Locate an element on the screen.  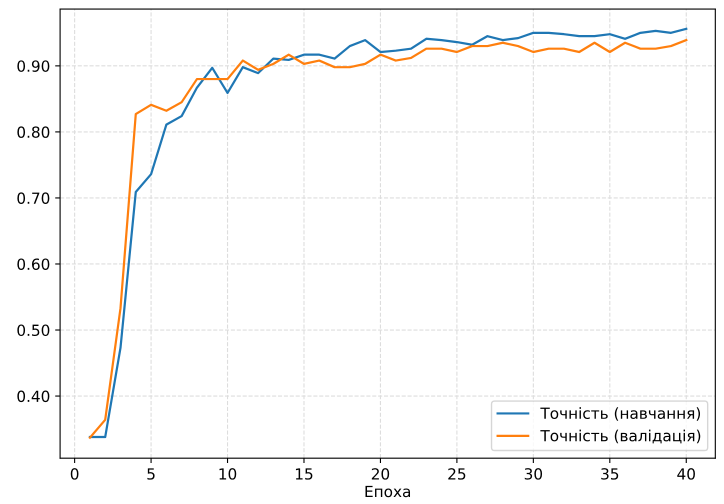
x-tick-label: 5 is located at coordinates (151, 474).